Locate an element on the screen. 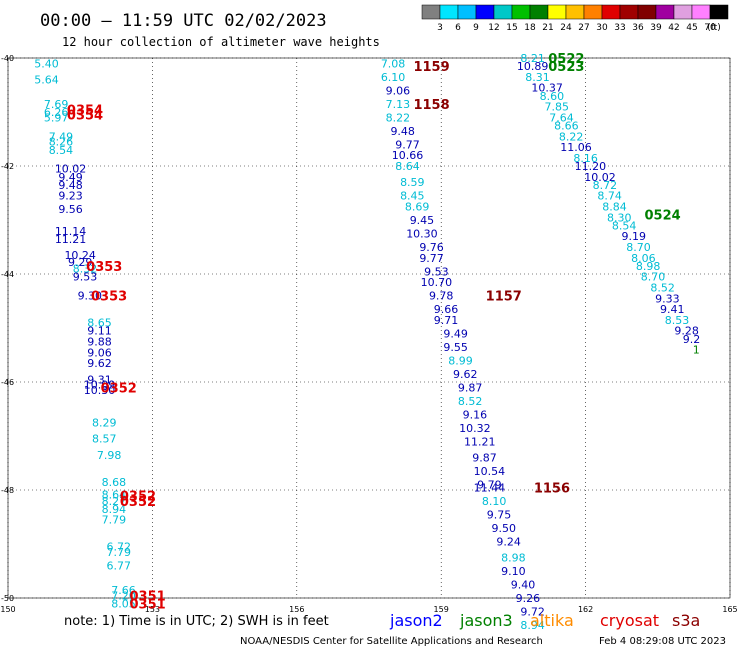 Image resolution: width=740 pixels, height=650 pixels. wave-height-value: 9.66 is located at coordinates (446, 309).